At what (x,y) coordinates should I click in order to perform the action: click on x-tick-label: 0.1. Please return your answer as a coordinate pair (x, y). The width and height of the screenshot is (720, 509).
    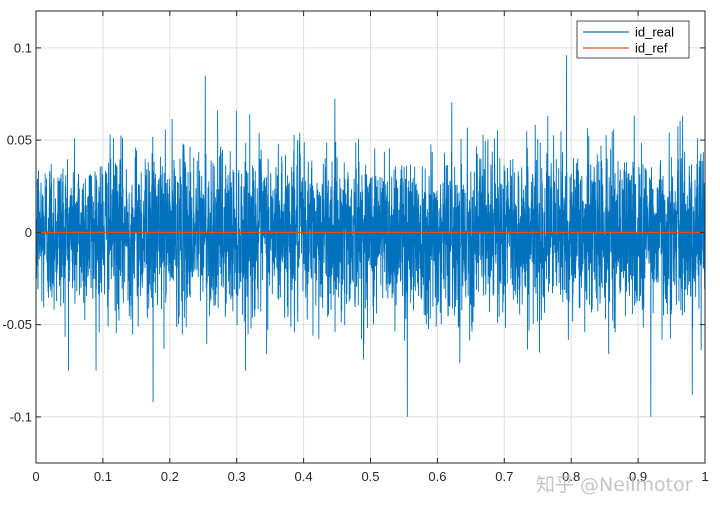
    Looking at the image, I should click on (103, 476).